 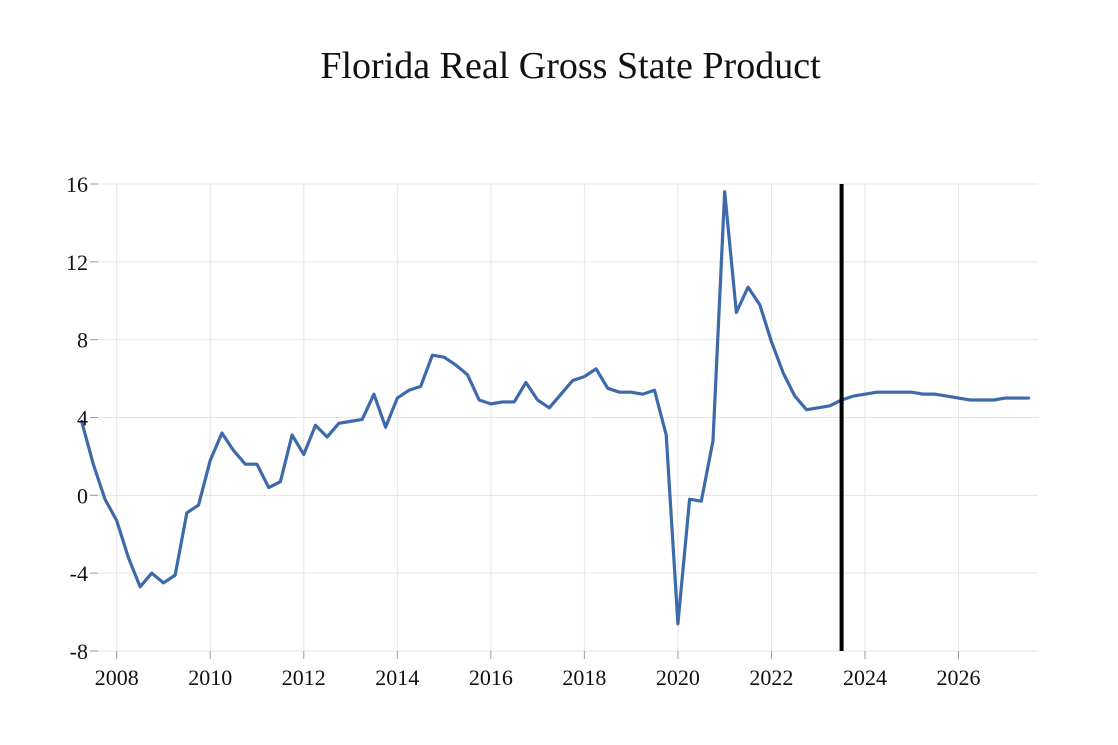 I want to click on y-tick-label: -8, so click(x=79, y=651).